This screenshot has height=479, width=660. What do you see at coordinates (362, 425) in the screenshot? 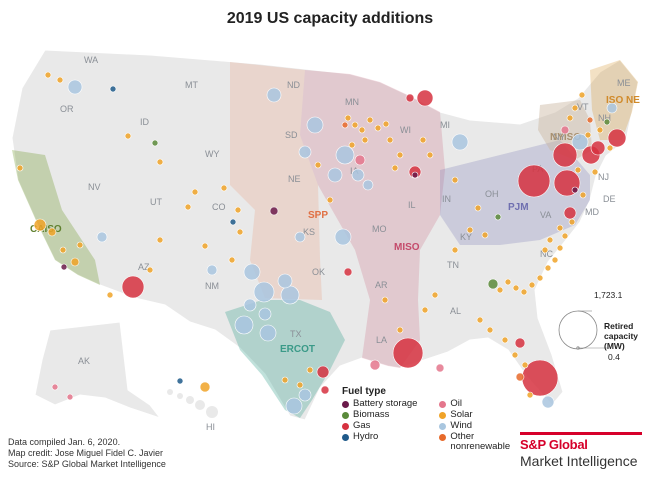
I see `legend-label: Gas` at bounding box center [362, 425].